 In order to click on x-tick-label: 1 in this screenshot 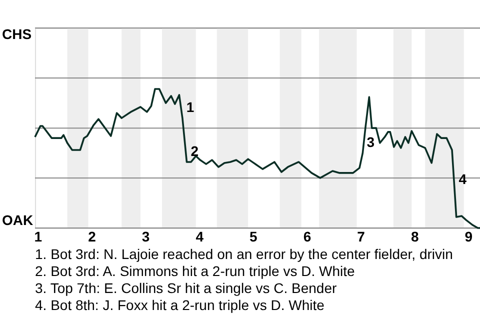, I will do `click(38, 236)`.